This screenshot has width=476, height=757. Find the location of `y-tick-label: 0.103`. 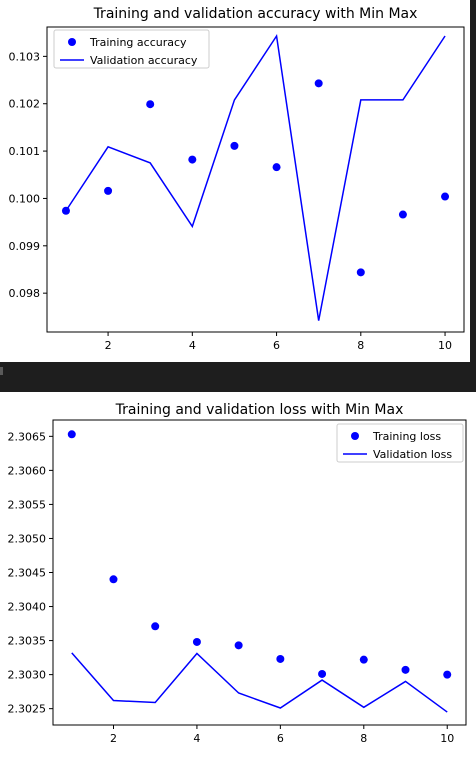

y-tick-label: 0.103 is located at coordinates (25, 56).